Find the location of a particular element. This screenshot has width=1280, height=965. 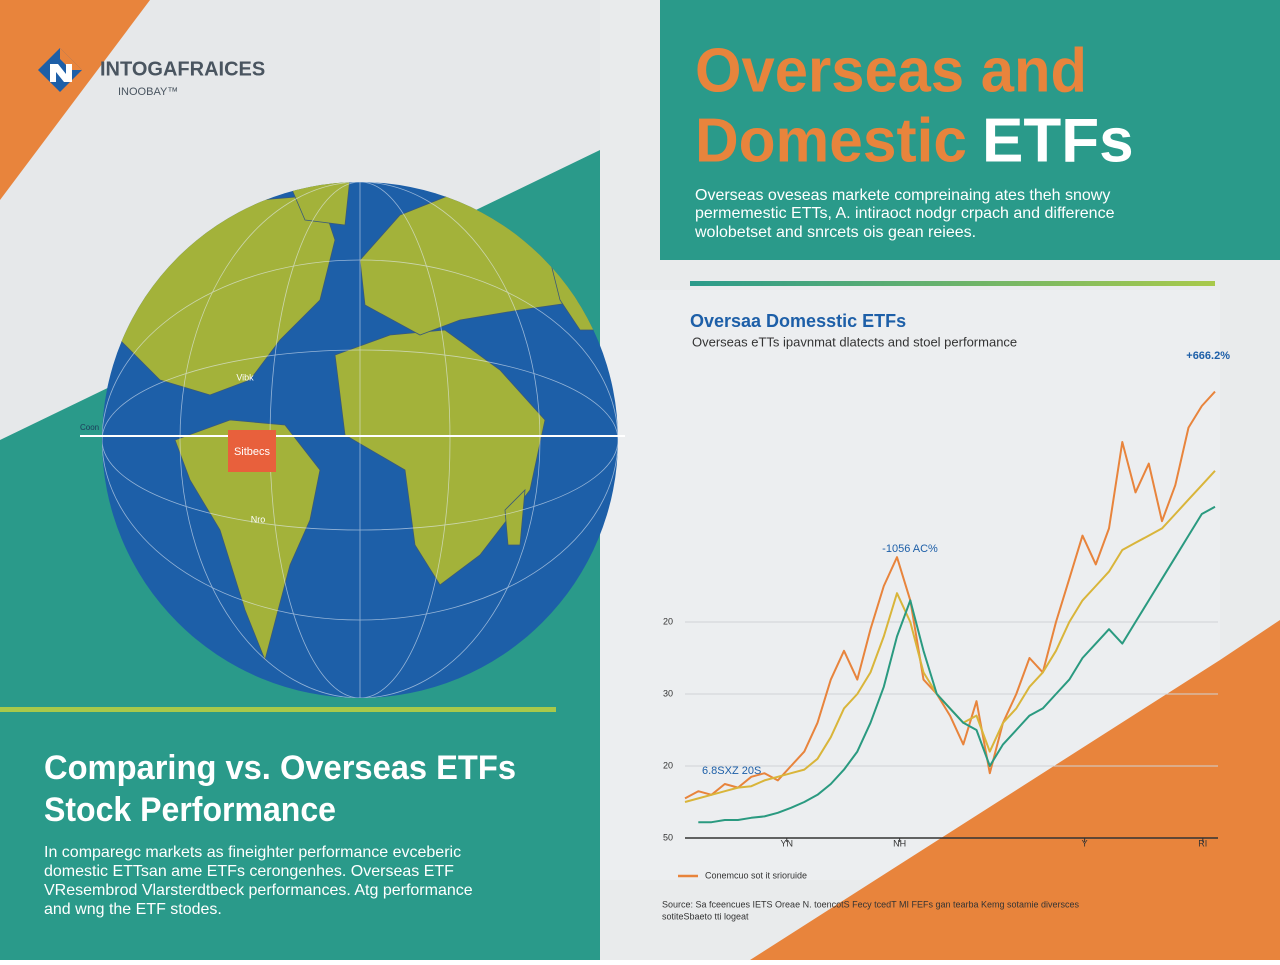

y-tick-label: 50 is located at coordinates (668, 837).